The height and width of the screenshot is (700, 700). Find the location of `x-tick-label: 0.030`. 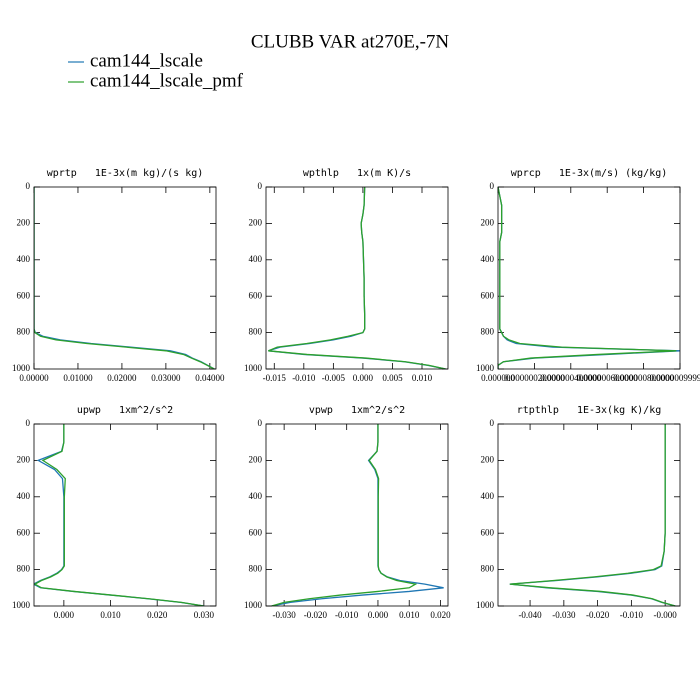

x-tick-label: 0.030 is located at coordinates (204, 615).